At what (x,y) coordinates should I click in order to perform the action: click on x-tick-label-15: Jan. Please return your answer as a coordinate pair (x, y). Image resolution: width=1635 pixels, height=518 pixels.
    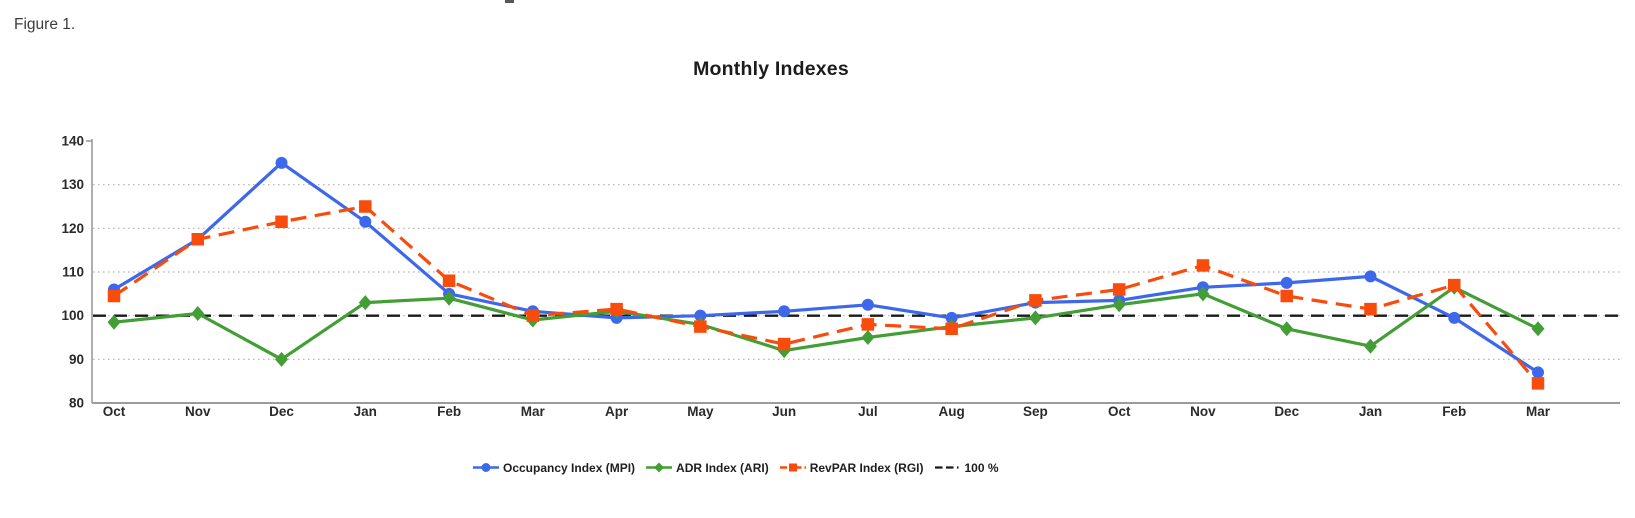
    Looking at the image, I should click on (1370, 411).